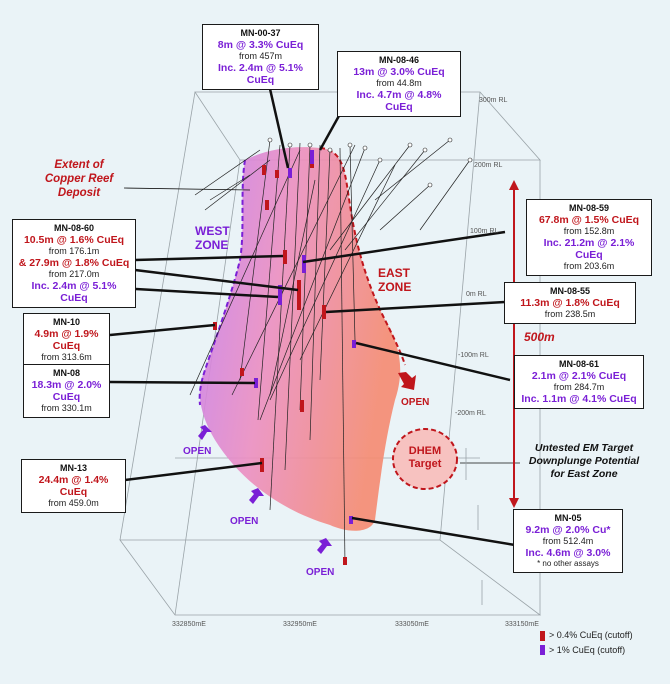 This screenshot has width=670, height=684. What do you see at coordinates (586, 643) in the screenshot?
I see `legend: > 0.4% CuEq (cutoff) > 1% CuEq (cutoff)` at bounding box center [586, 643].